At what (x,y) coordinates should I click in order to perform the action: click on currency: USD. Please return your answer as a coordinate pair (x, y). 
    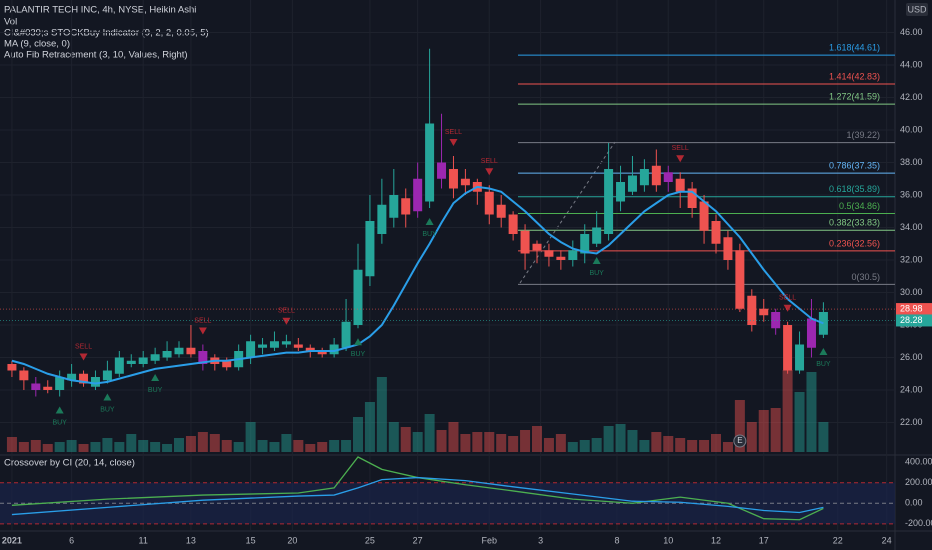
    Looking at the image, I should click on (917, 9).